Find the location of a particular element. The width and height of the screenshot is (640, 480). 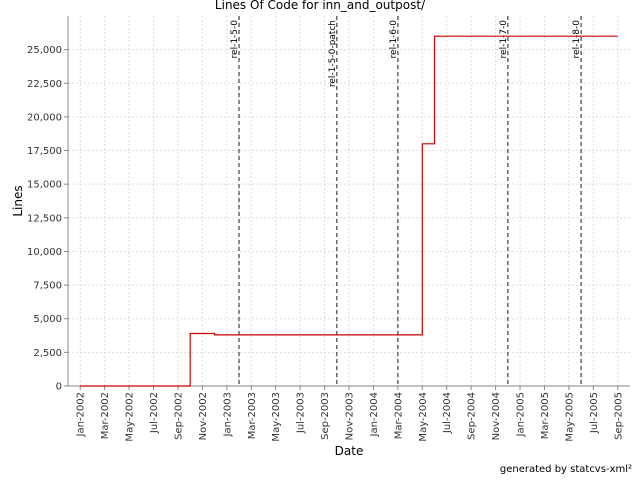

y-tick-label: 17,500 is located at coordinates (44, 151).